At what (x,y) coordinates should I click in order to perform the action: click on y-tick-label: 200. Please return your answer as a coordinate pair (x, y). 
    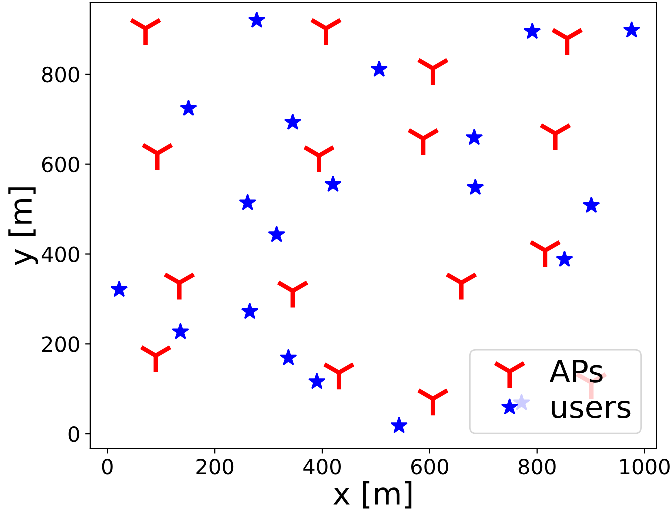
    Looking at the image, I should click on (61, 344).